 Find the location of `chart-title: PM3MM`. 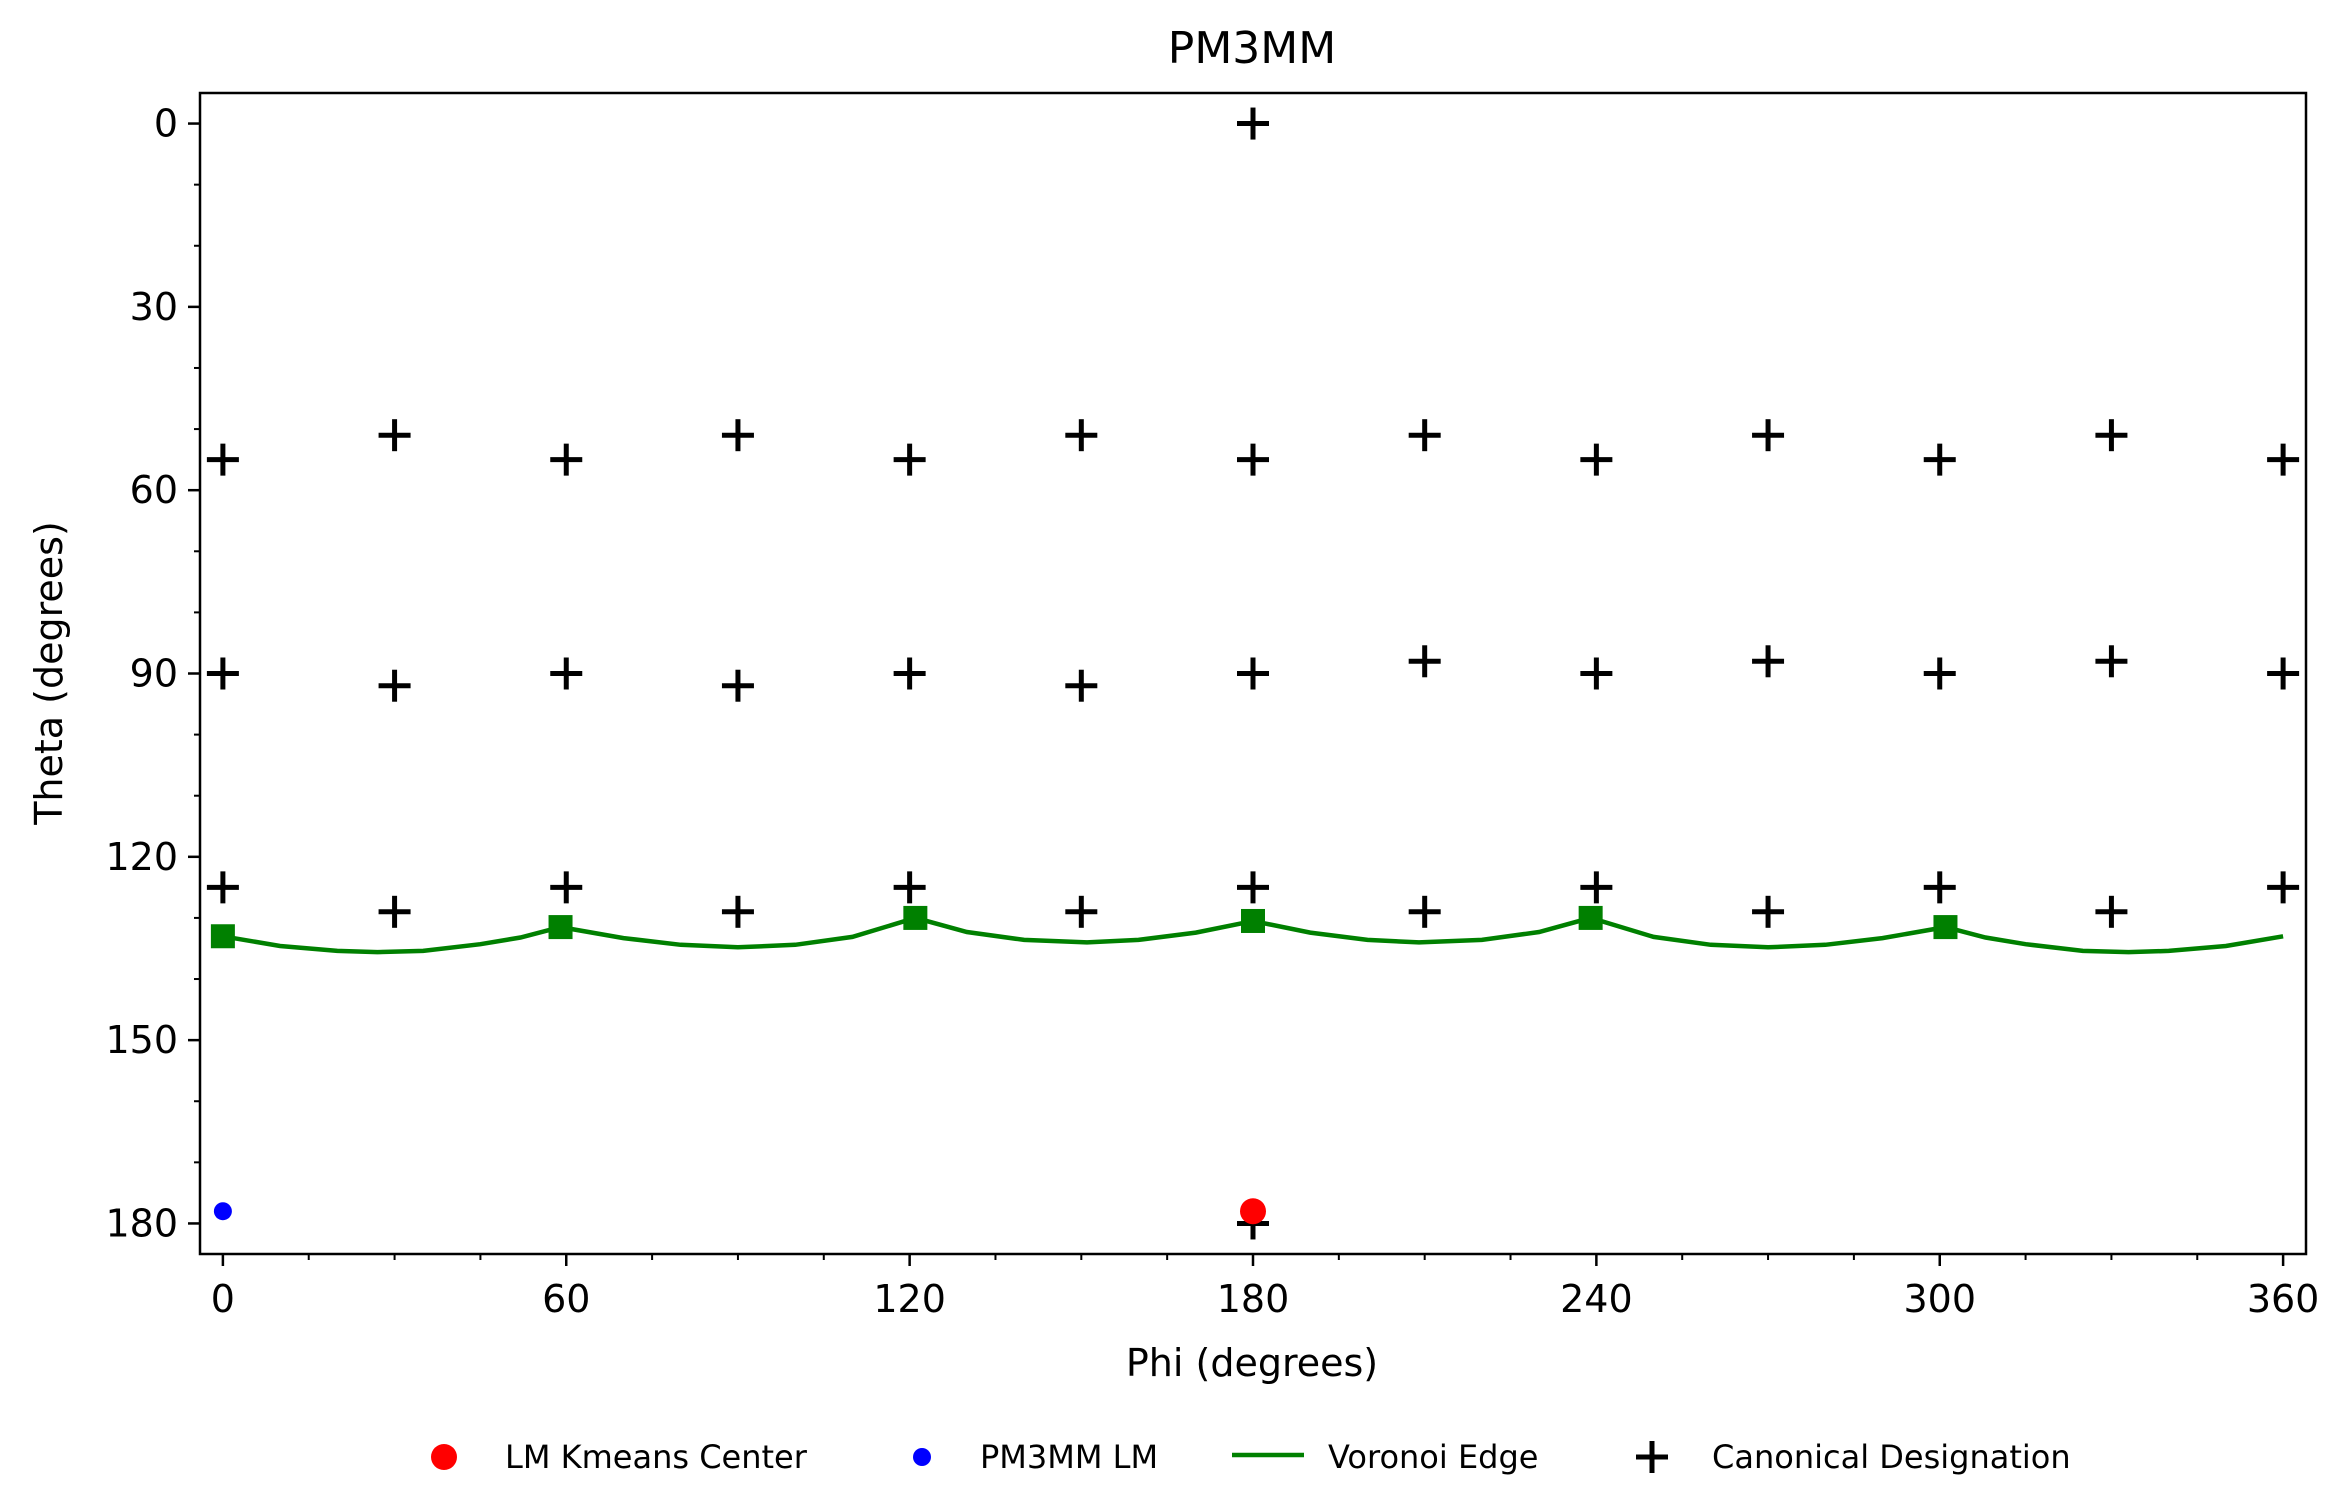

chart-title: PM3MM is located at coordinates (1252, 48).